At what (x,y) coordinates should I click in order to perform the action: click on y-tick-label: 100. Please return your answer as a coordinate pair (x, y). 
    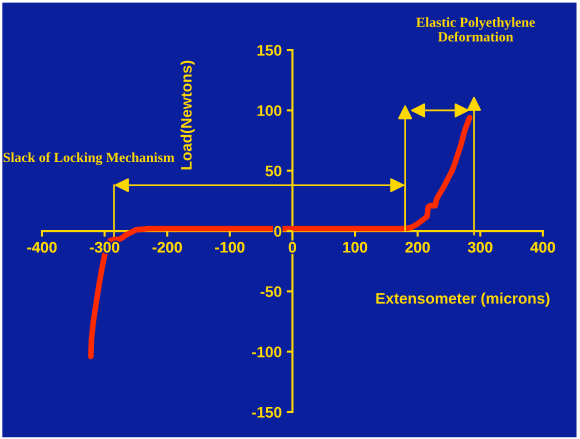
    Looking at the image, I should click on (269, 110).